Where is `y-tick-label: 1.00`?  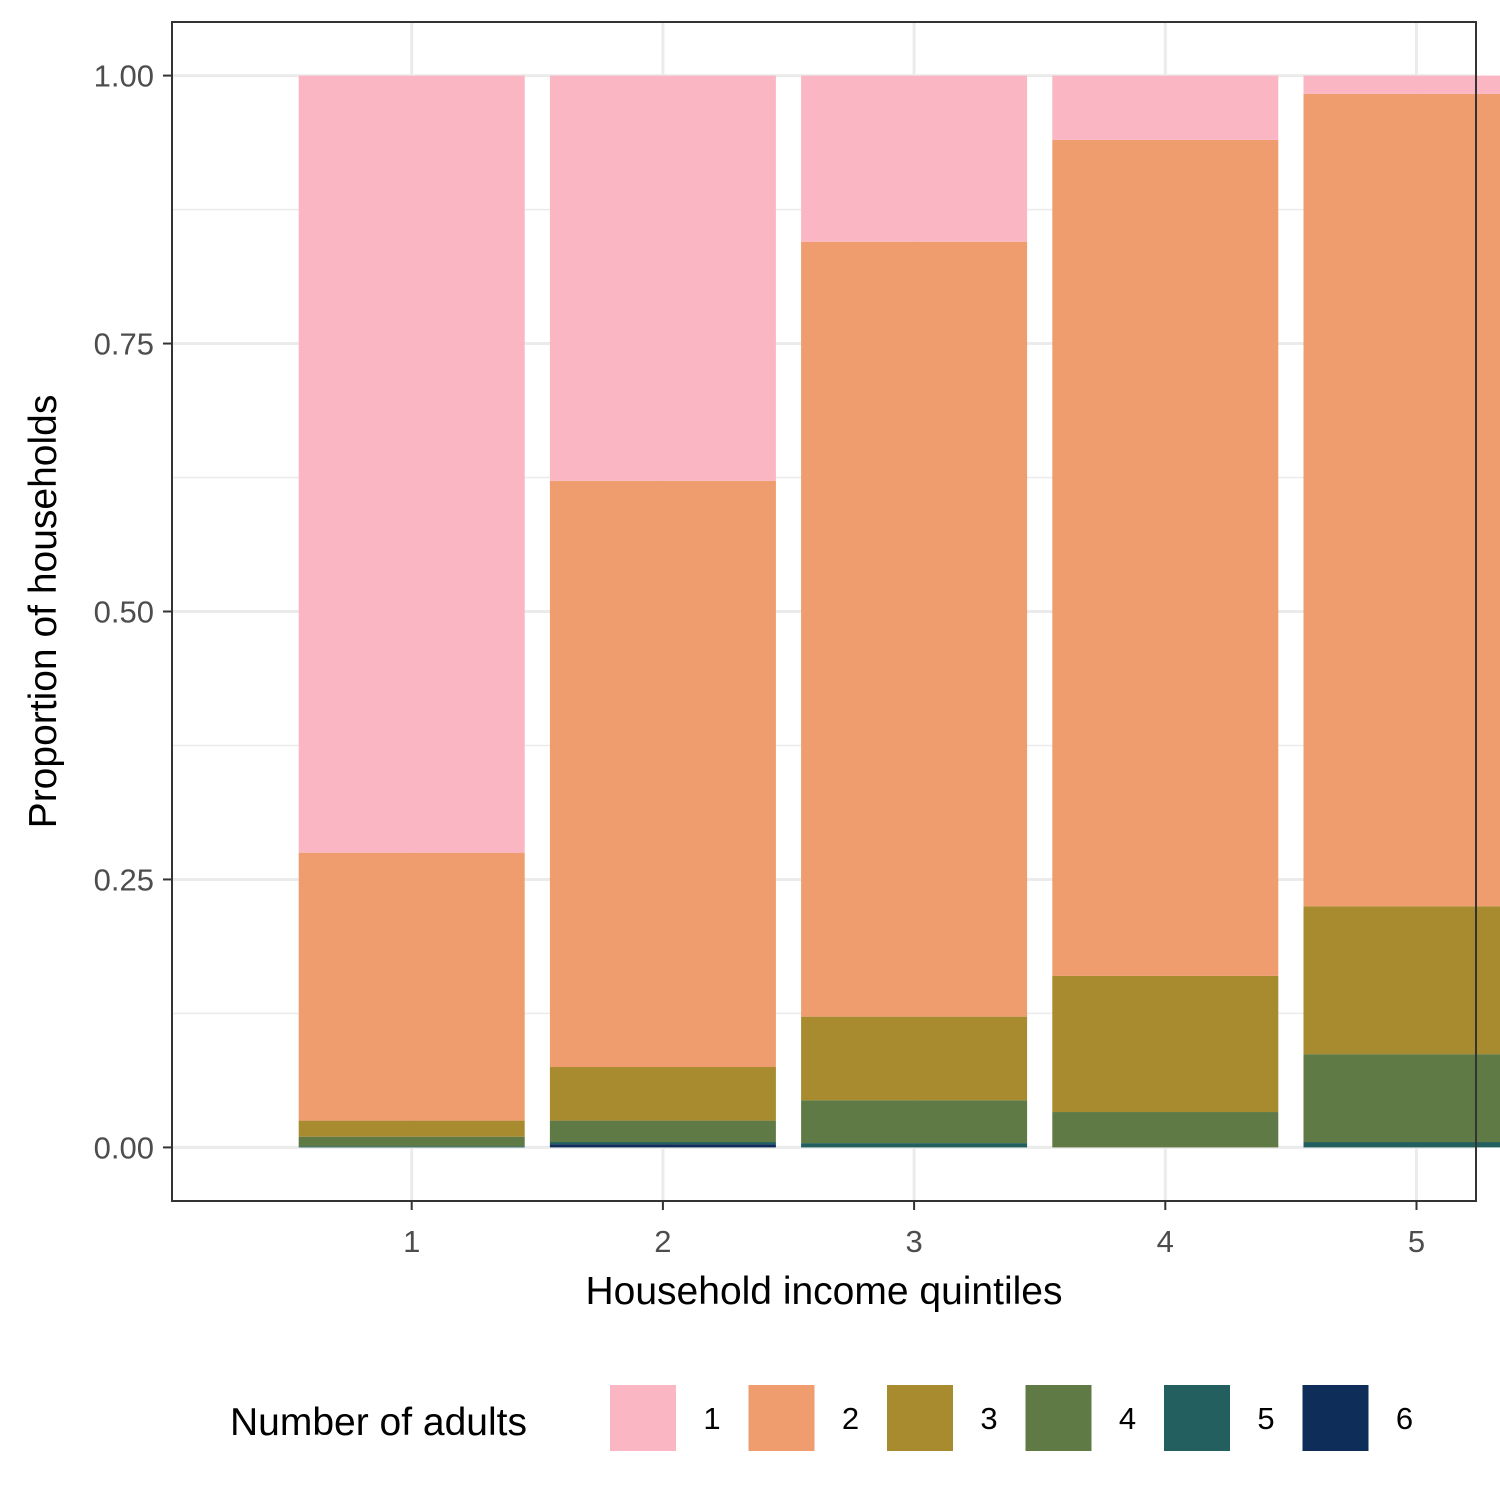 y-tick-label: 1.00 is located at coordinates (124, 76).